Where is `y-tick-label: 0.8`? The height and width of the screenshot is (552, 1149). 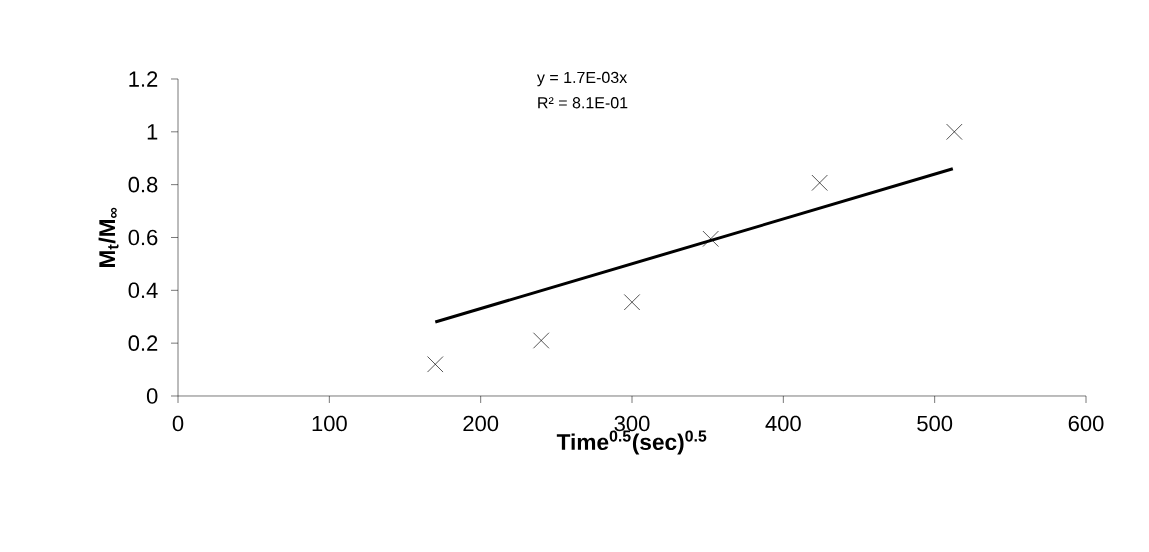
y-tick-label: 0.8 is located at coordinates (143, 184).